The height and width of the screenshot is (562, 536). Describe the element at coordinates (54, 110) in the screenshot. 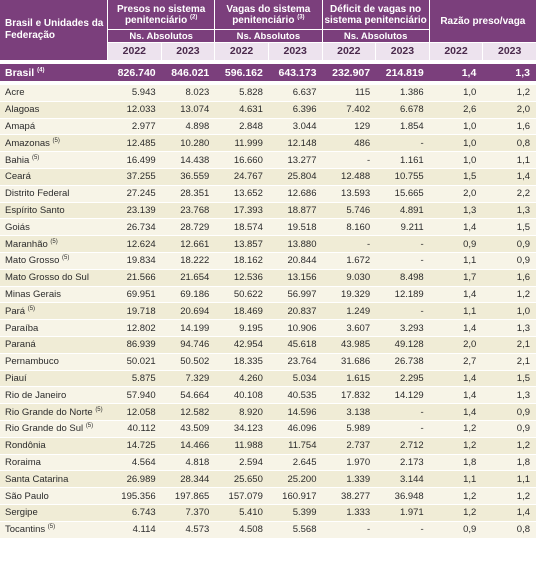

I see `row-name: Alagoas` at that location.